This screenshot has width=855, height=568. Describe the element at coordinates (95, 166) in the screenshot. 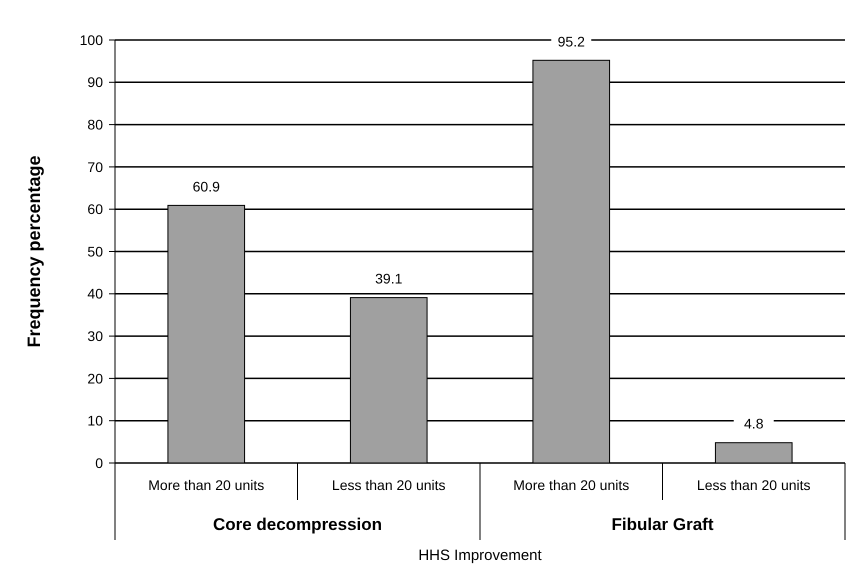

I see `y-tick-label: 70` at that location.